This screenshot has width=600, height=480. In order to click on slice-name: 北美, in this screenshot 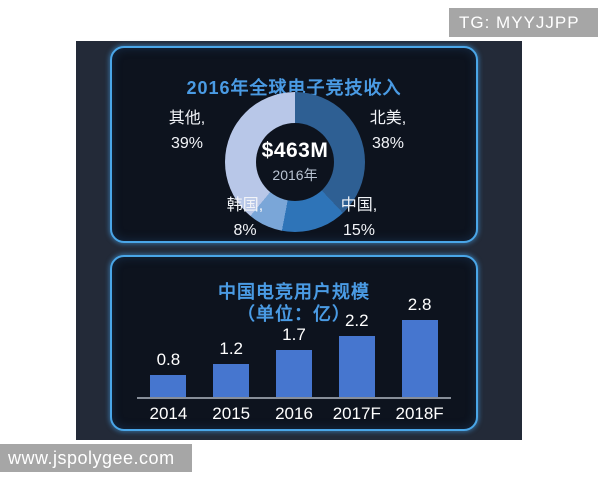, I will do `click(388, 118)`.